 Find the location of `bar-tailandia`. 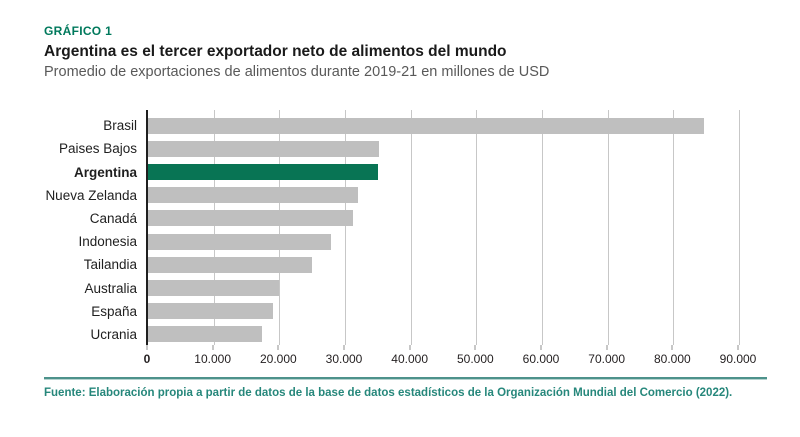

bar-tailandia is located at coordinates (230, 264).